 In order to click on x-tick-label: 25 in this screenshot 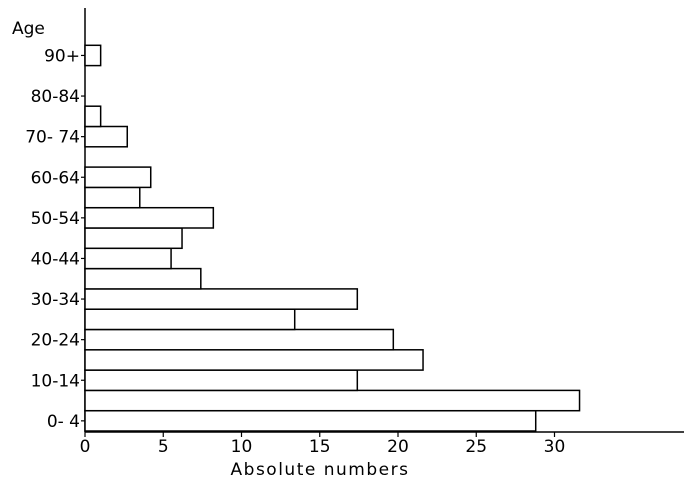, I will do `click(476, 447)`.